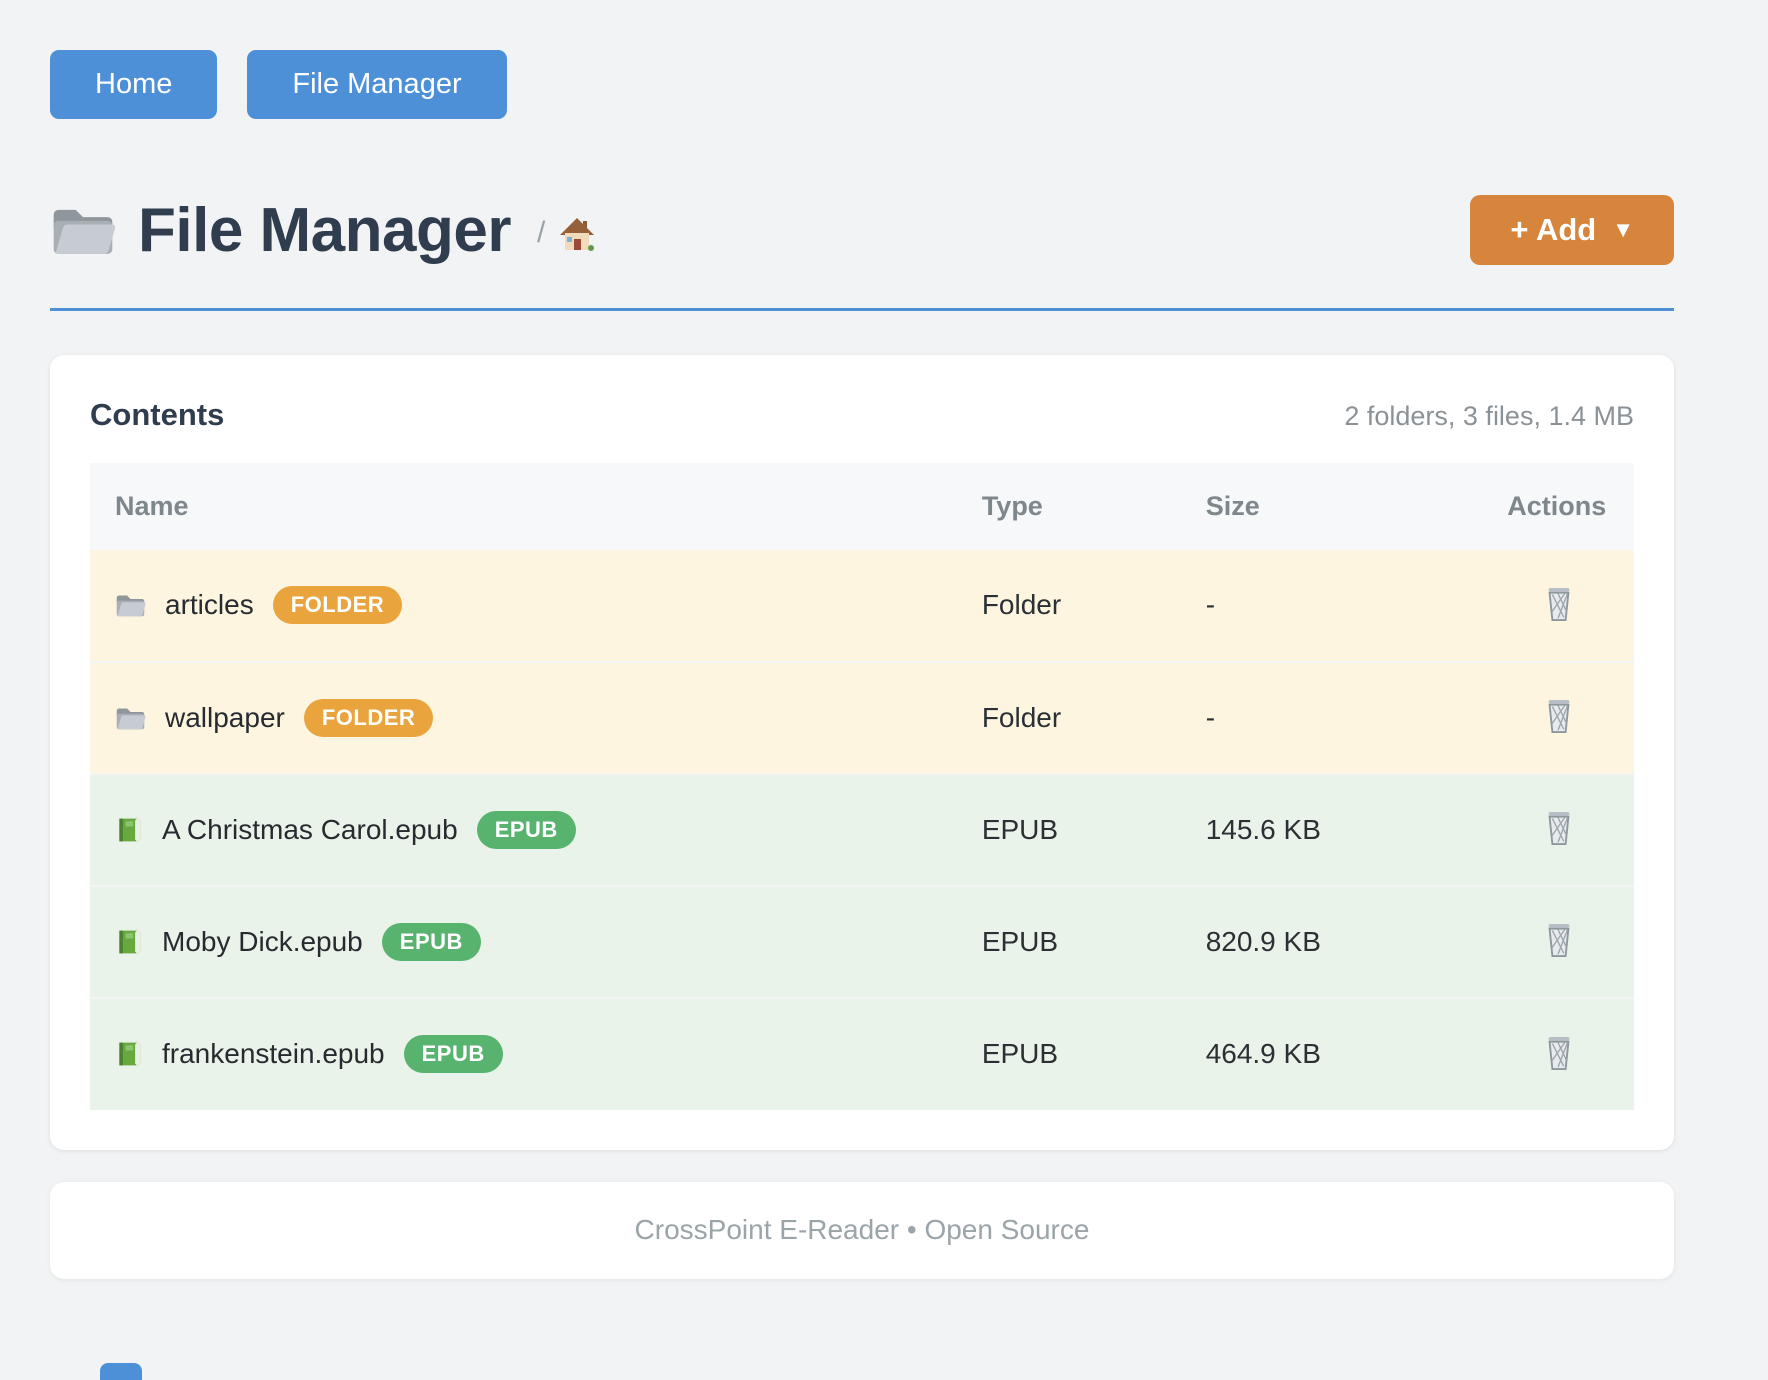  Describe the element at coordinates (121, 1371) in the screenshot. I see `partial-bottom-button` at that location.